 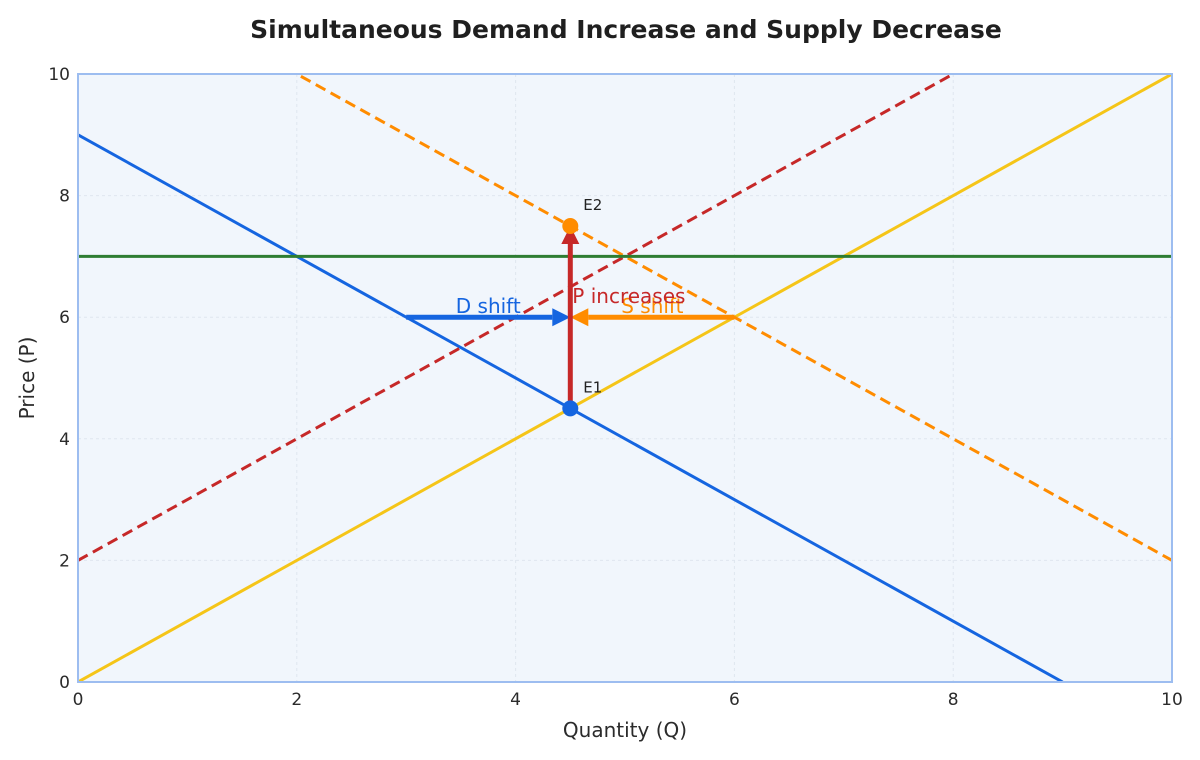 What do you see at coordinates (59, 75) in the screenshot?
I see `y-tick-label-5: 10` at bounding box center [59, 75].